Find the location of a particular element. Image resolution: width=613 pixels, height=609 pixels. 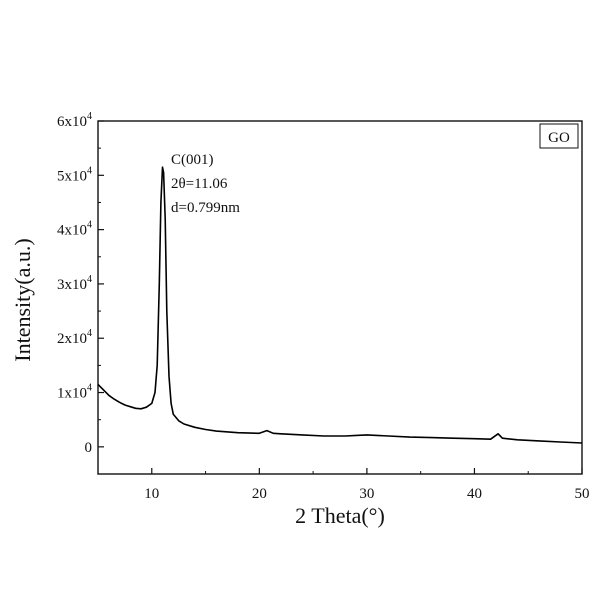

annotation-line-3: d=0.799nm is located at coordinates (205, 208).